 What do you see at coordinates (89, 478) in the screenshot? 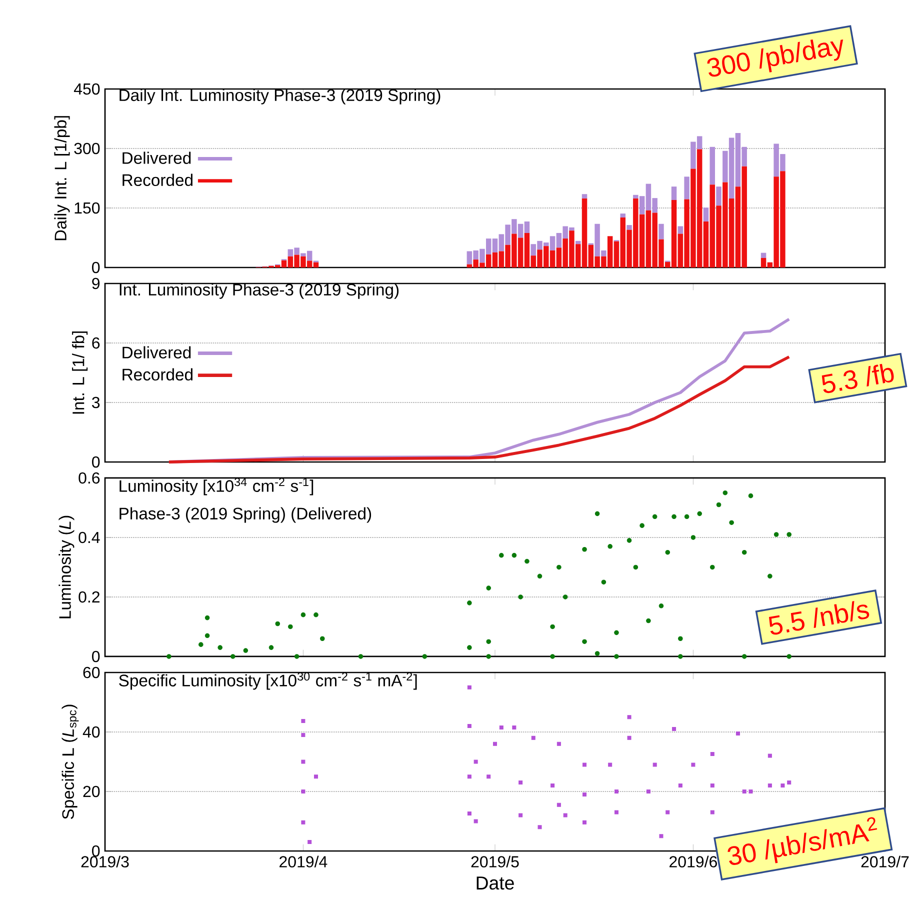
I see `y-tick-label: 0.6` at bounding box center [89, 478].